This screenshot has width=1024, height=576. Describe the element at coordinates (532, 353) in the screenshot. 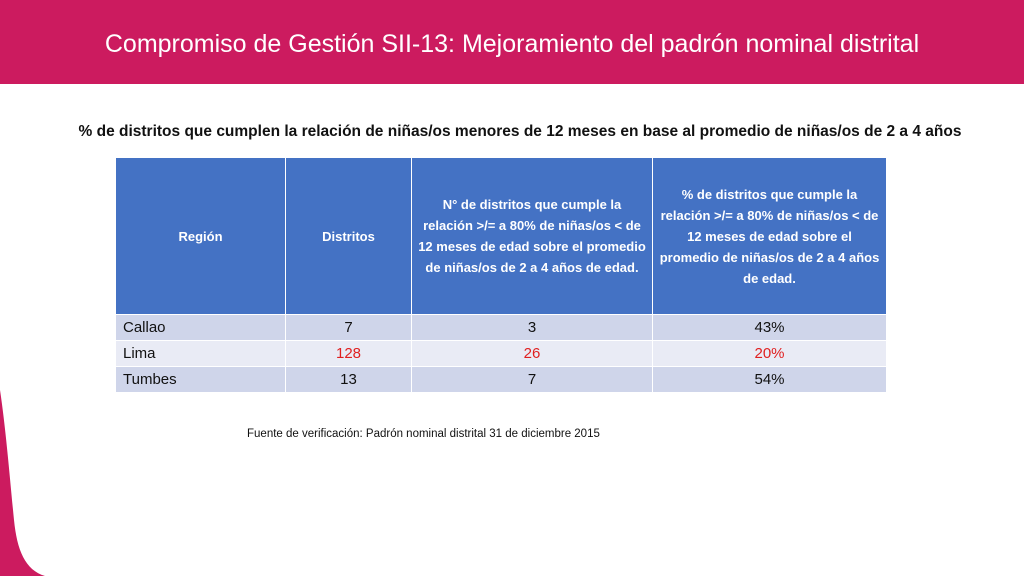

I see `cell-count-compliant: 26` at that location.